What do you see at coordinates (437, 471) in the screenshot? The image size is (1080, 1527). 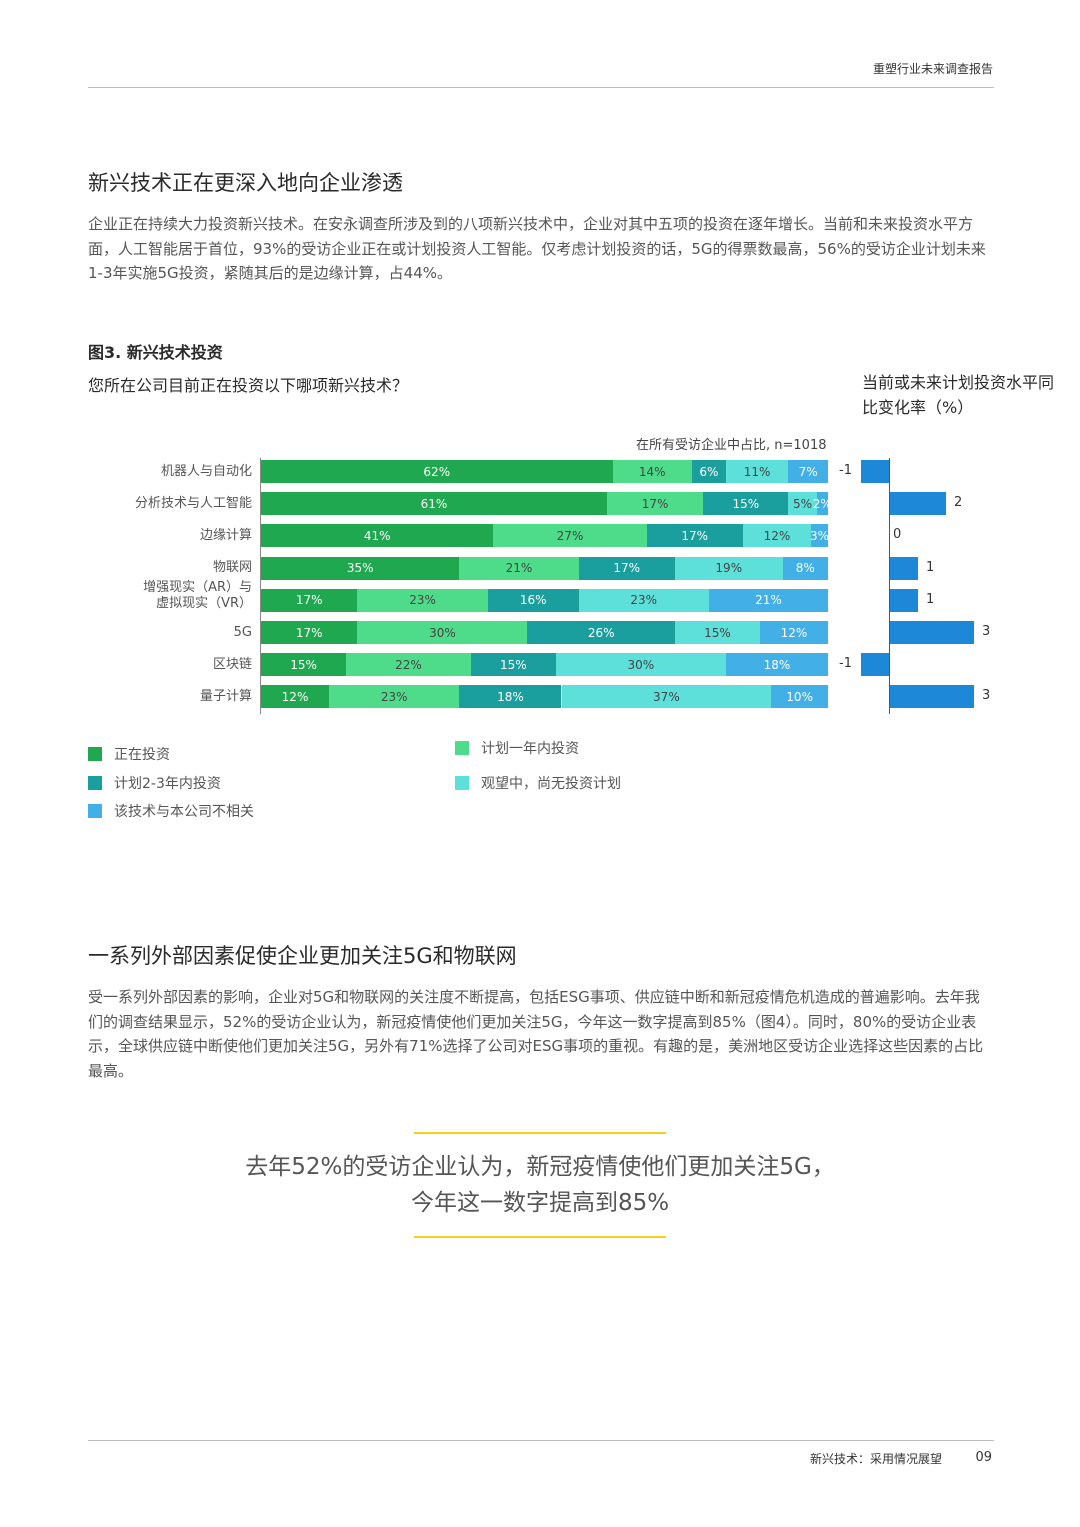 I see `bar-segment: 62%` at bounding box center [437, 471].